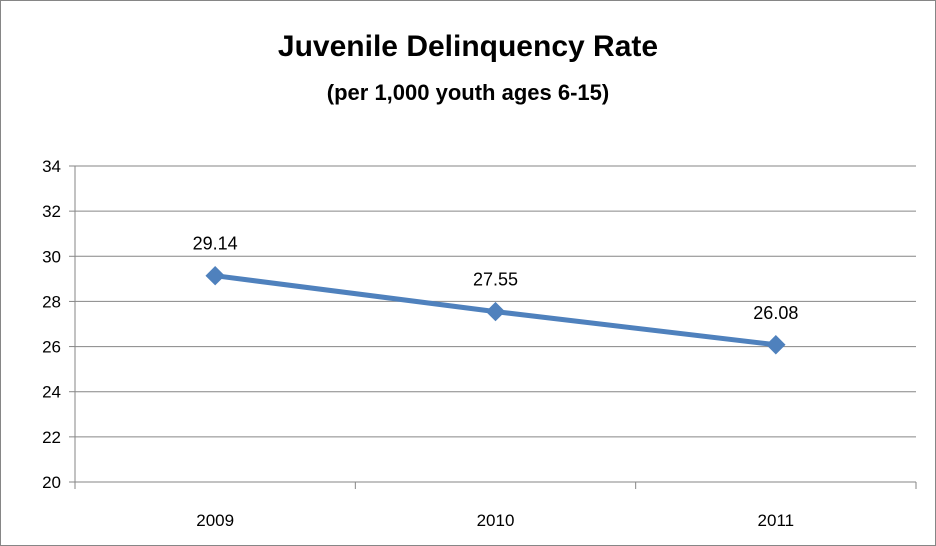 The height and width of the screenshot is (546, 936). What do you see at coordinates (51, 347) in the screenshot?
I see `y-tick-label: 26` at bounding box center [51, 347].